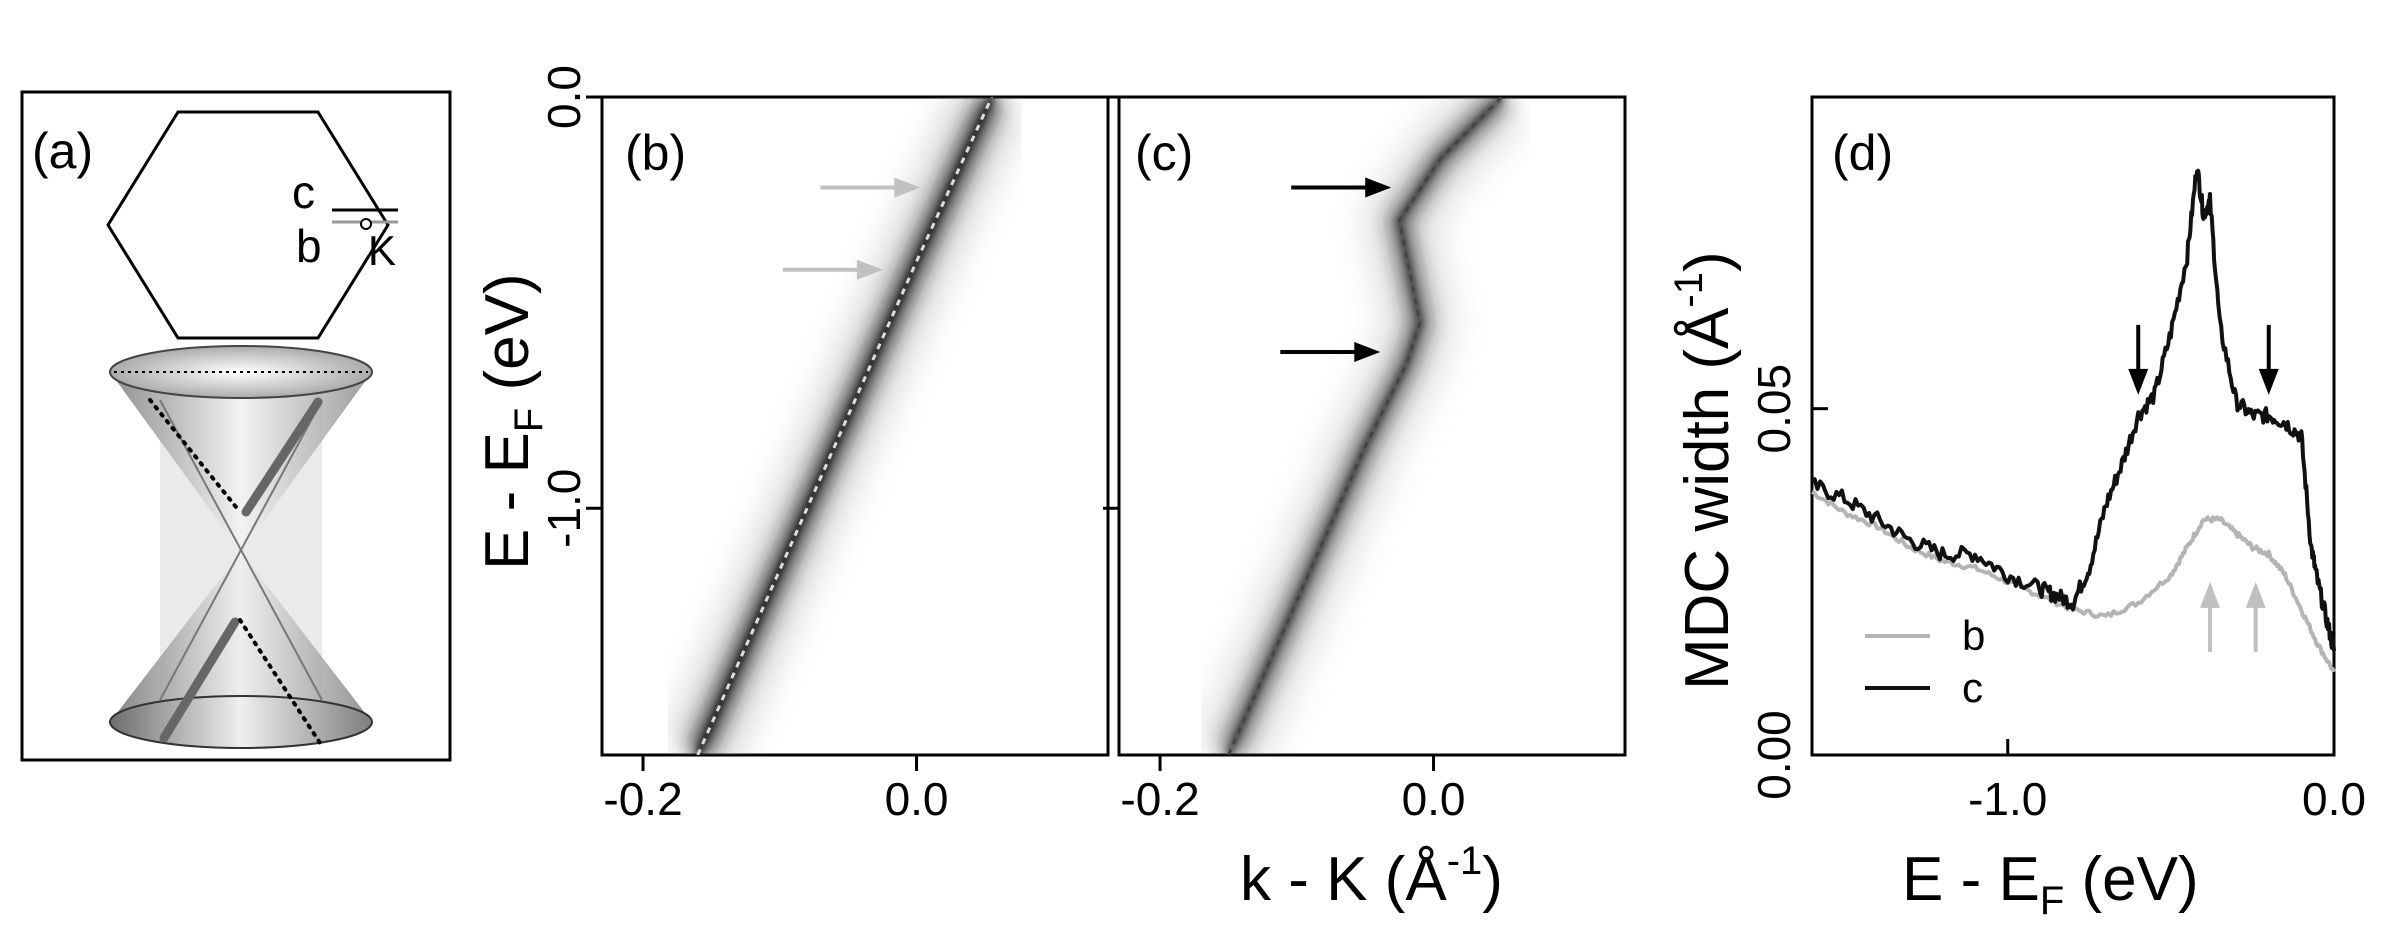 This screenshot has width=2400, height=948. Describe the element at coordinates (564, 508) in the screenshot. I see `y-tick-label: -1.0` at that location.